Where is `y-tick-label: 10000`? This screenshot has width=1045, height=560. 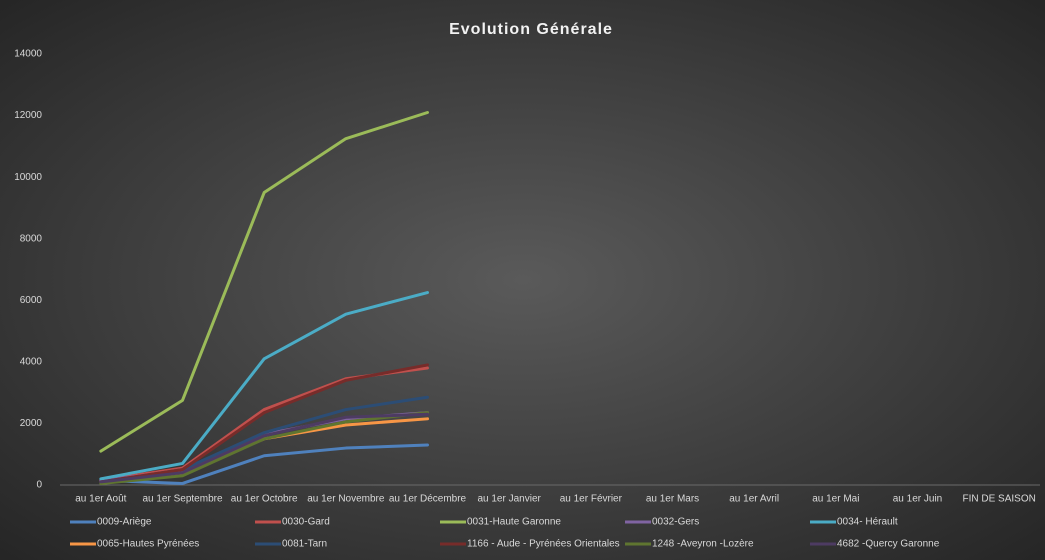
y-tick-label: 10000 is located at coordinates (28, 177).